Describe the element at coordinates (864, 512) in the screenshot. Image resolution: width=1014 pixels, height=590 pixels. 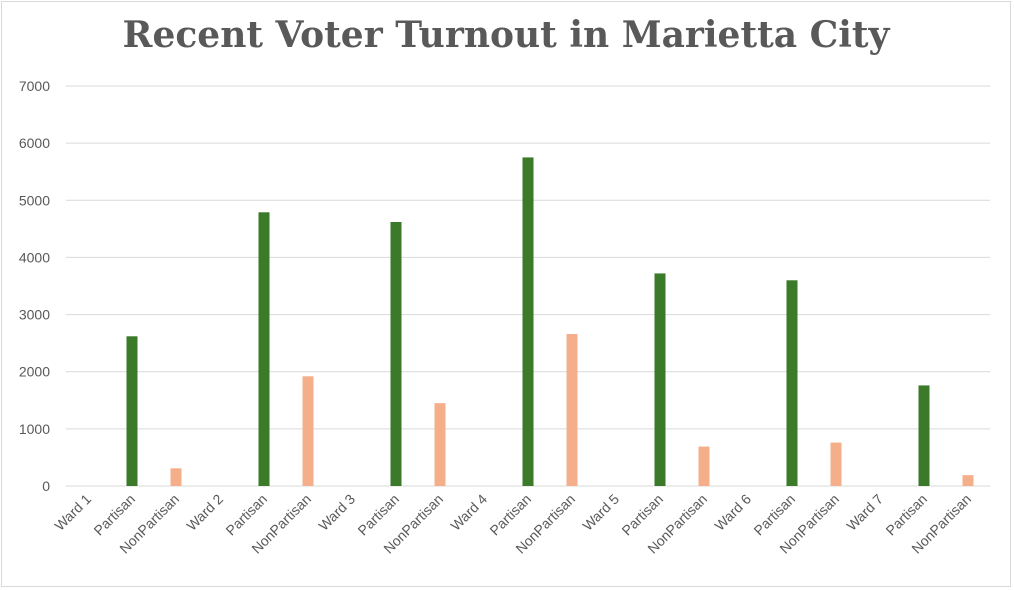
I see `x-tick-label: Ward 7` at that location.